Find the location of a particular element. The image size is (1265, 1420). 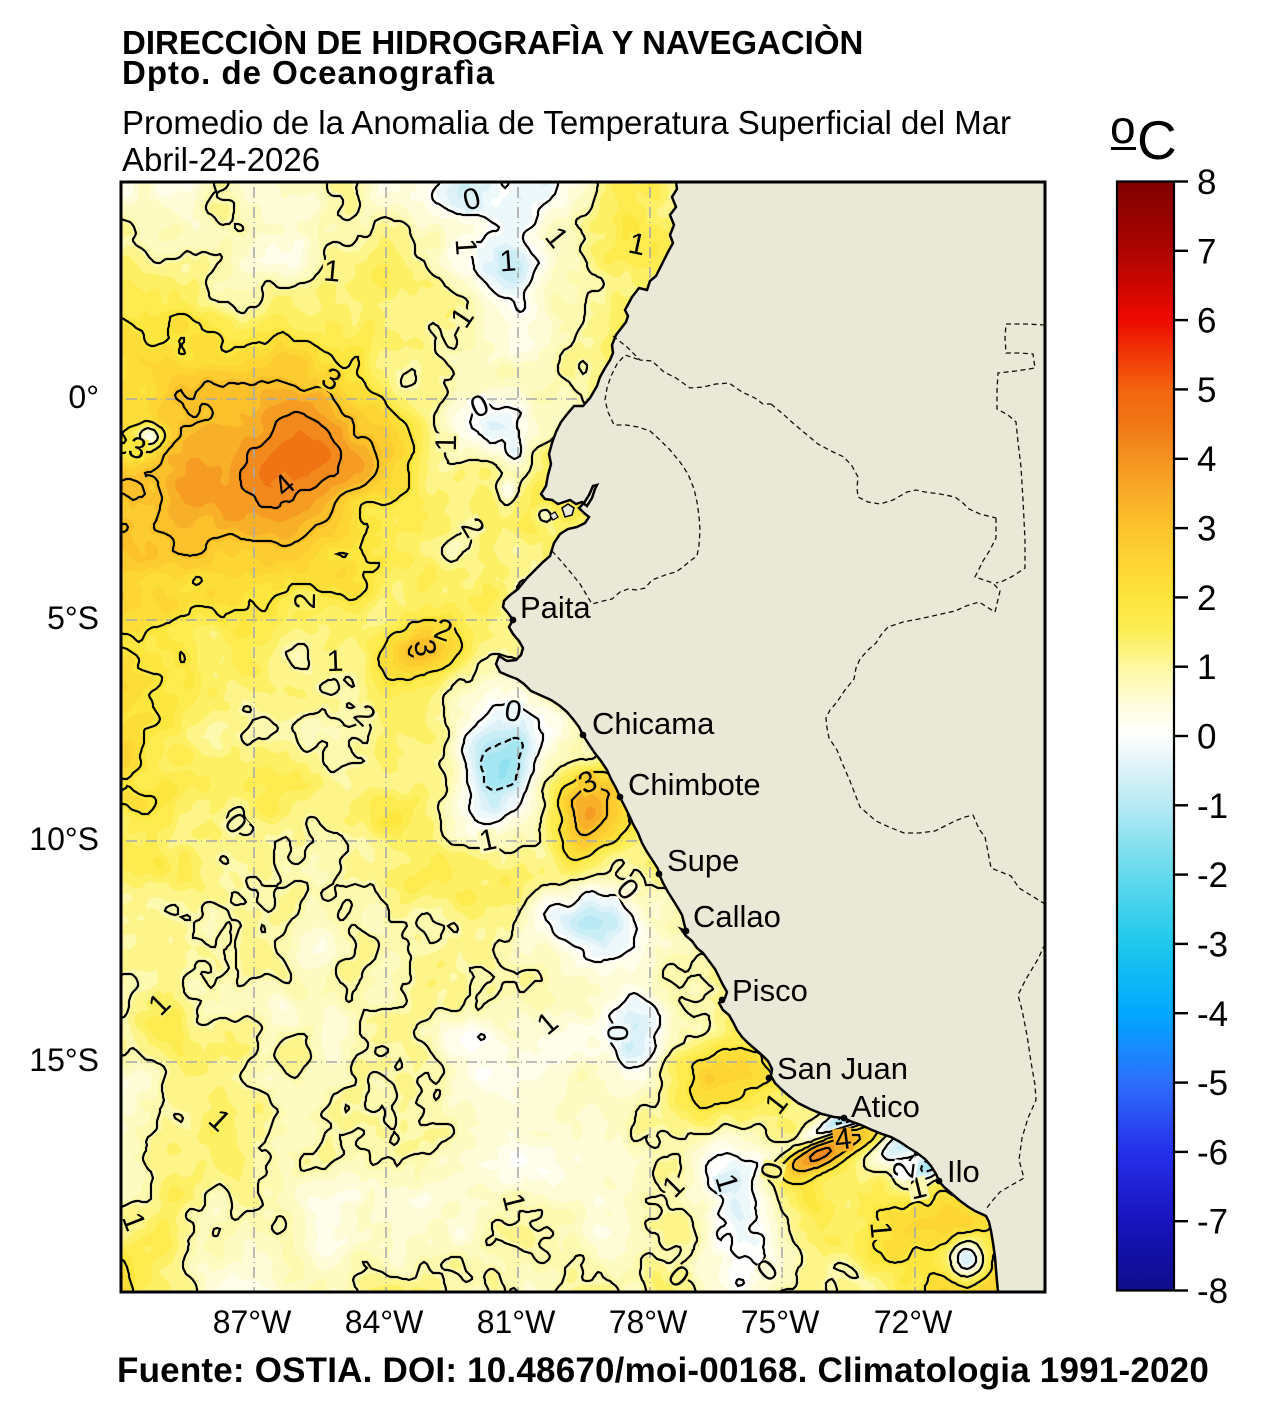

svg-text: Atico is located at coordinates (885, 1106).